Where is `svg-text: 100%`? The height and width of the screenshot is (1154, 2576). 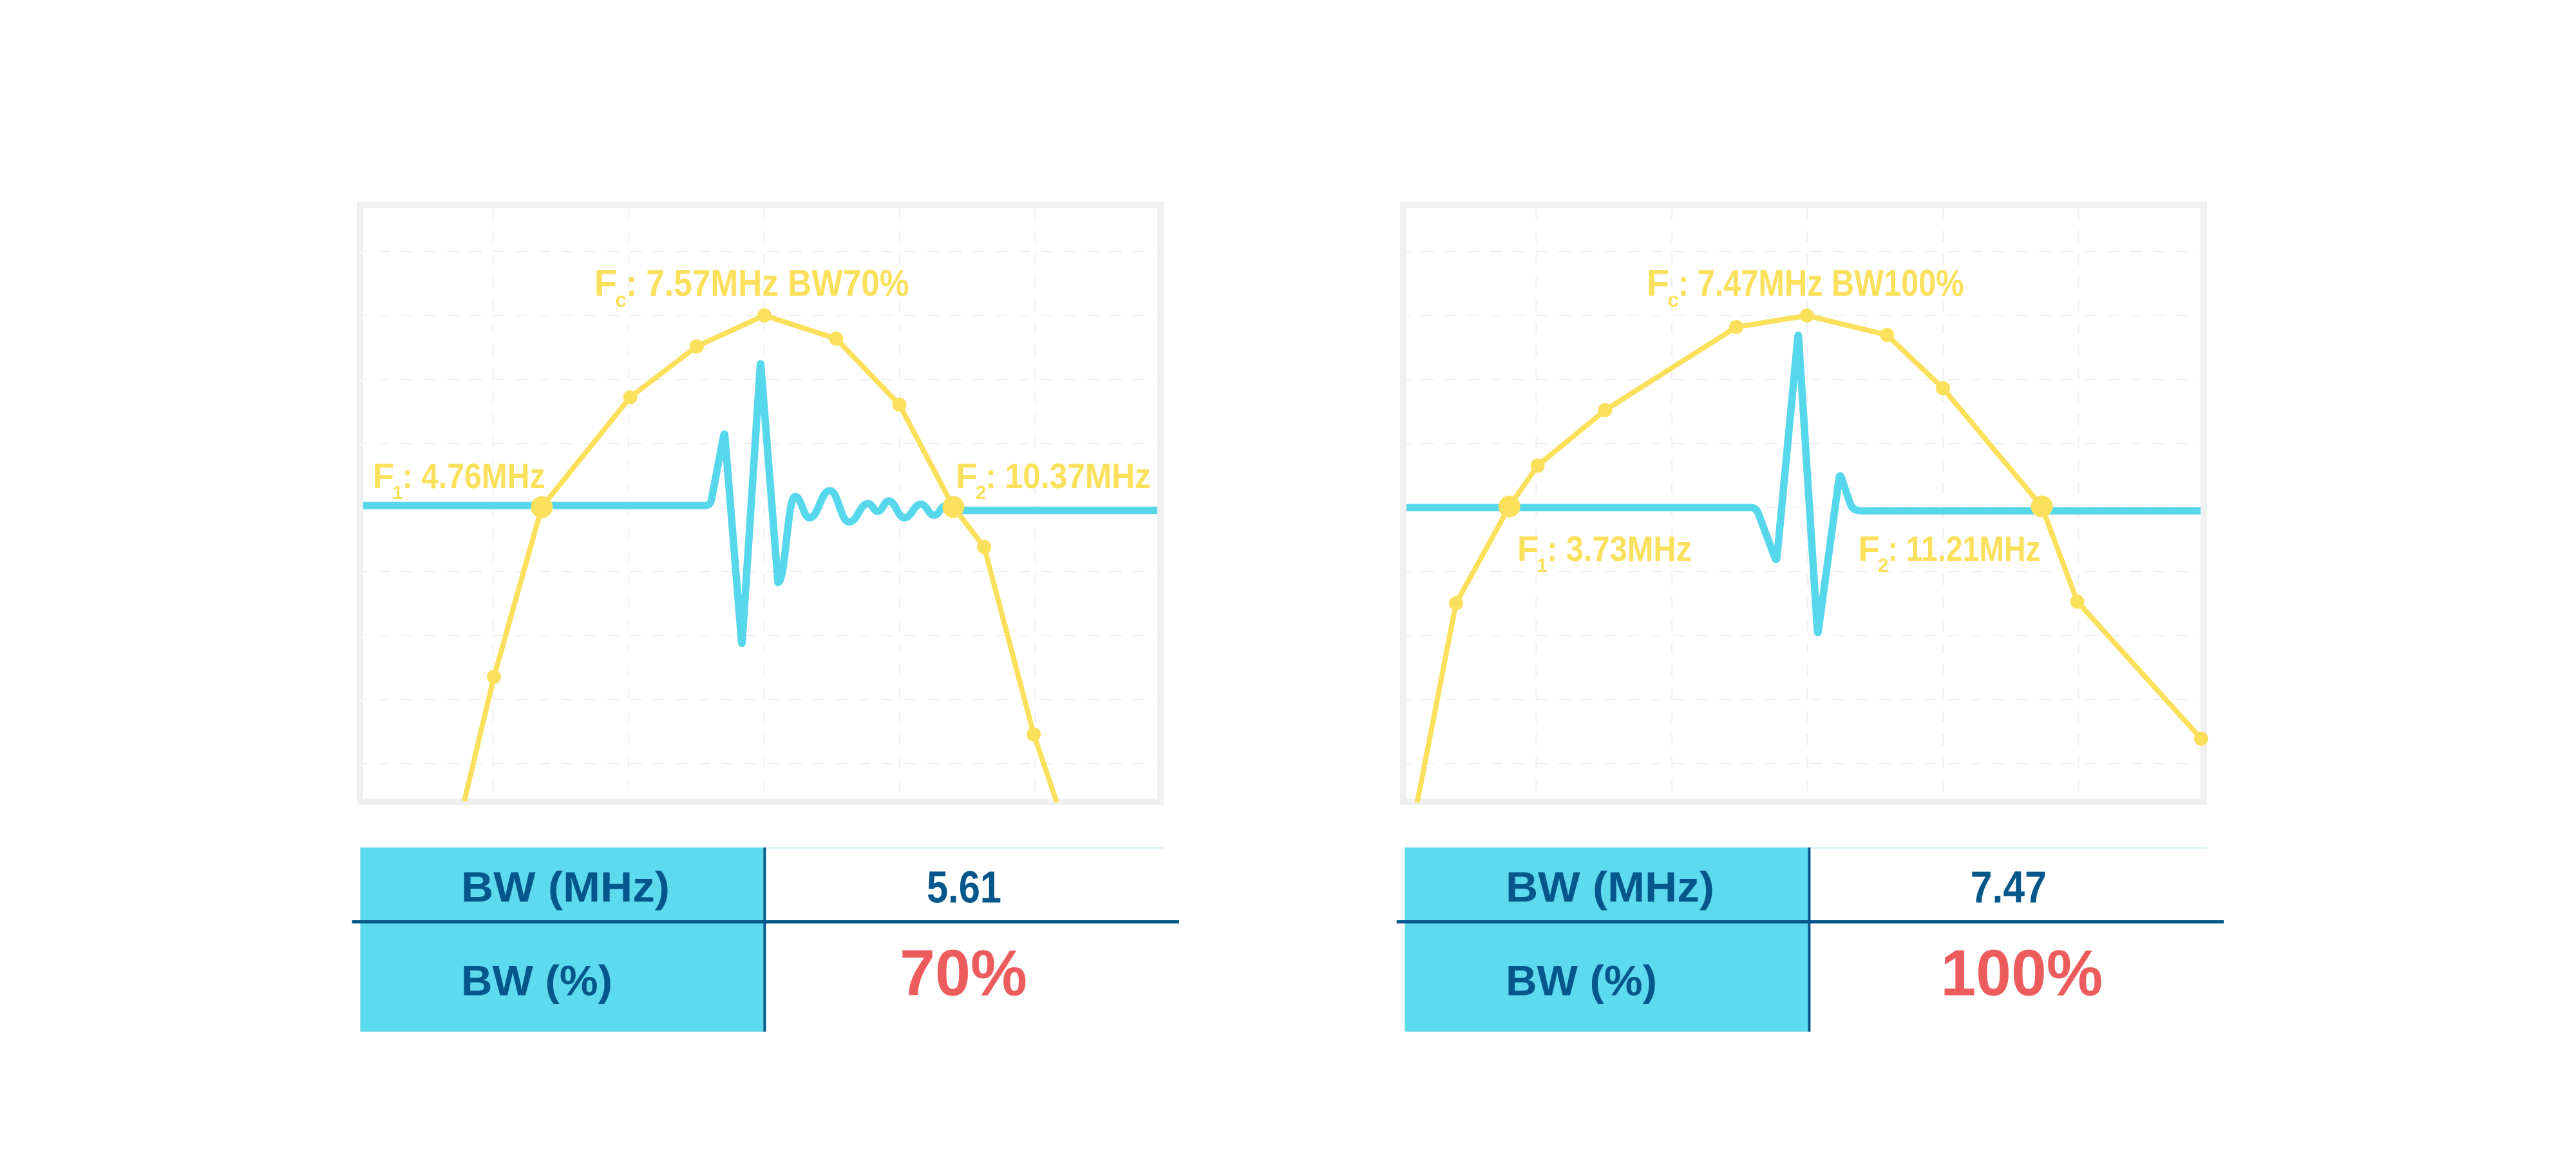
svg-text: 100% is located at coordinates (2022, 974).